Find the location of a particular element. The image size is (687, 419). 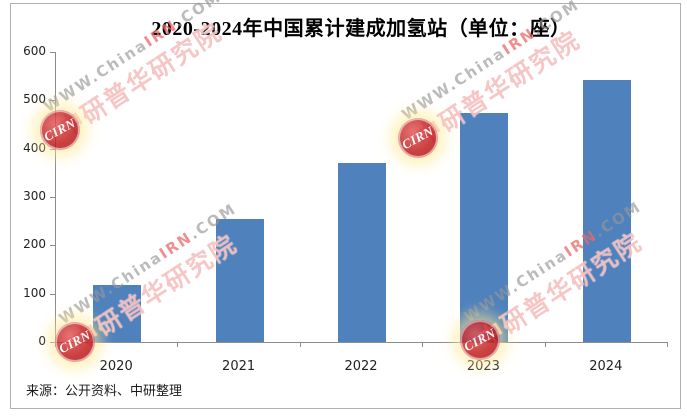

bar-2021 is located at coordinates (239, 280).